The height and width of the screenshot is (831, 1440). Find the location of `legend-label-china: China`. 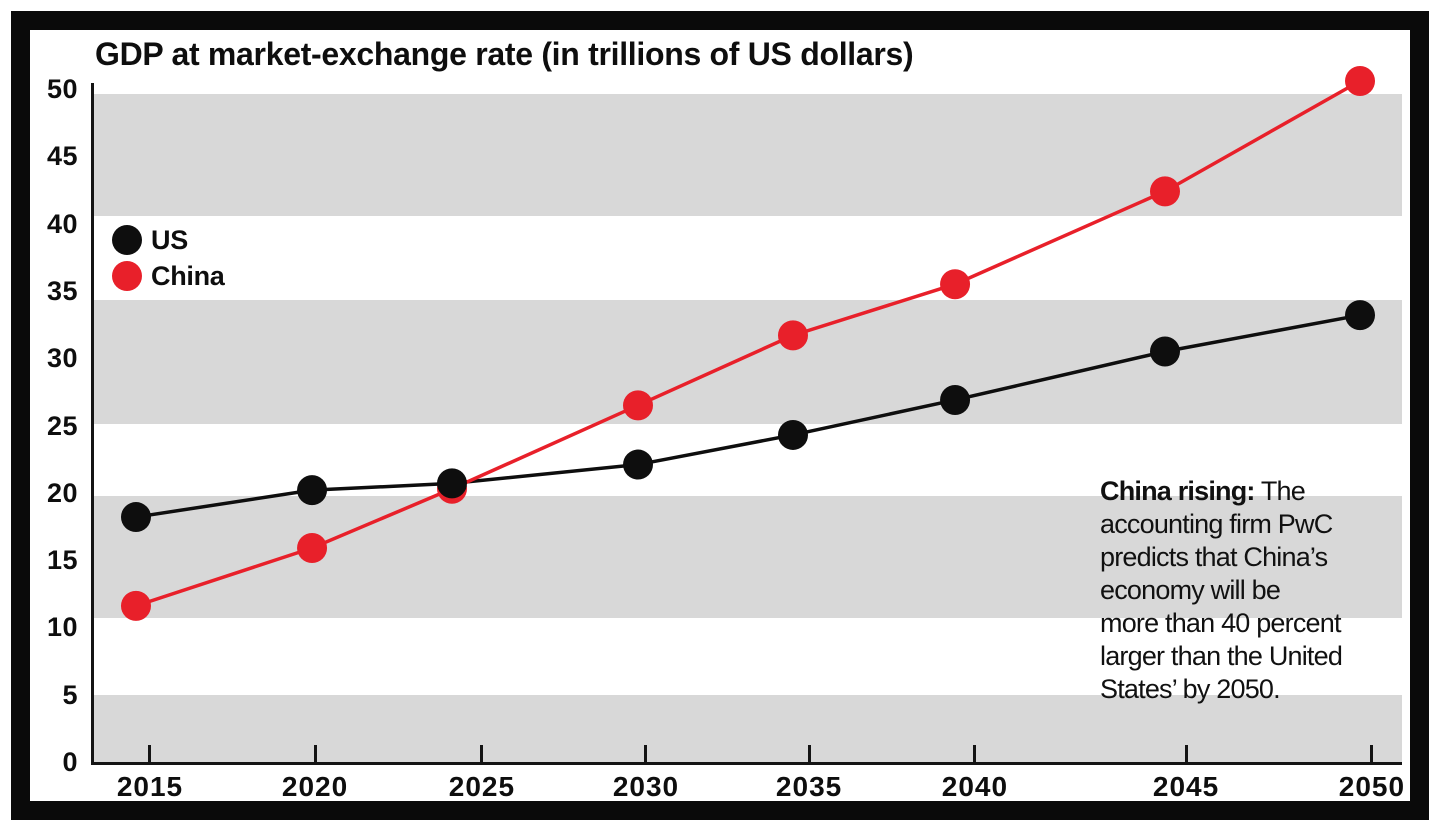

legend-label-china: China is located at coordinates (188, 275).